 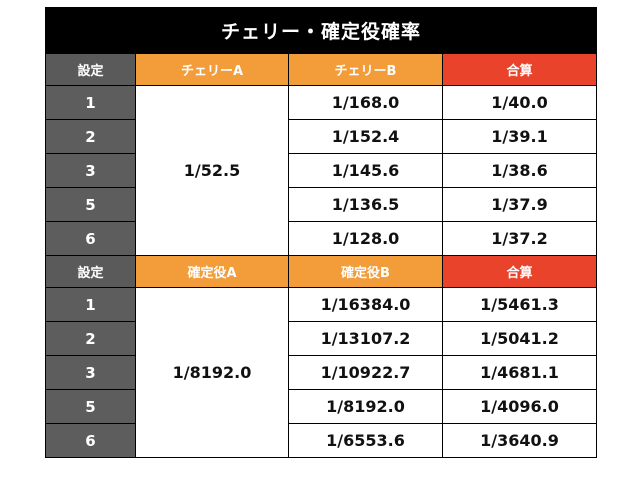 I want to click on table-title: チェリー・確定役確率, so click(x=321, y=30).